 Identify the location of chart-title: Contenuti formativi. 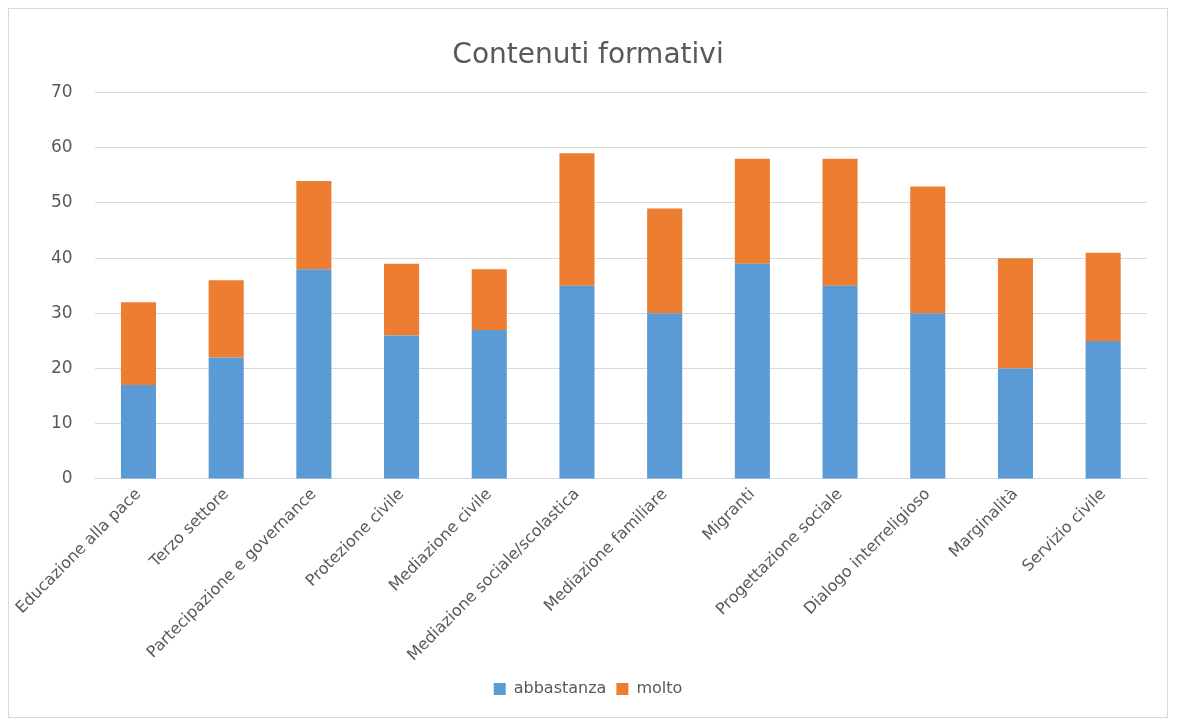
(588, 54).